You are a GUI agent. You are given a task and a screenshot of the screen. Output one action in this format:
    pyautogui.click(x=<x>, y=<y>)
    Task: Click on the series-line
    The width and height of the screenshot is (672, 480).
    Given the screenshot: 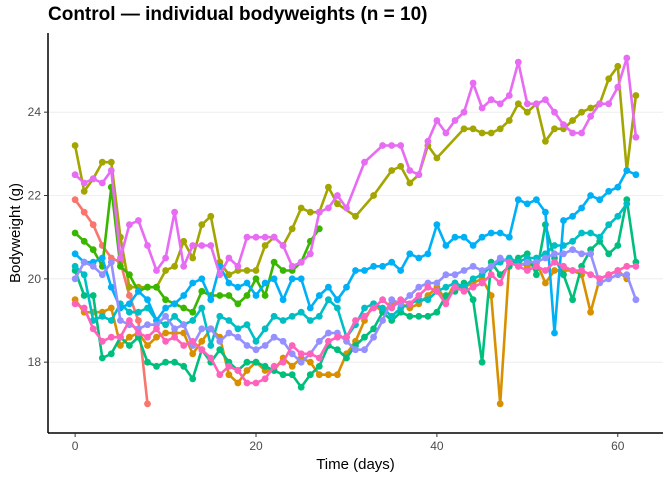 What is the action you would take?
    pyautogui.click(x=111, y=302)
    